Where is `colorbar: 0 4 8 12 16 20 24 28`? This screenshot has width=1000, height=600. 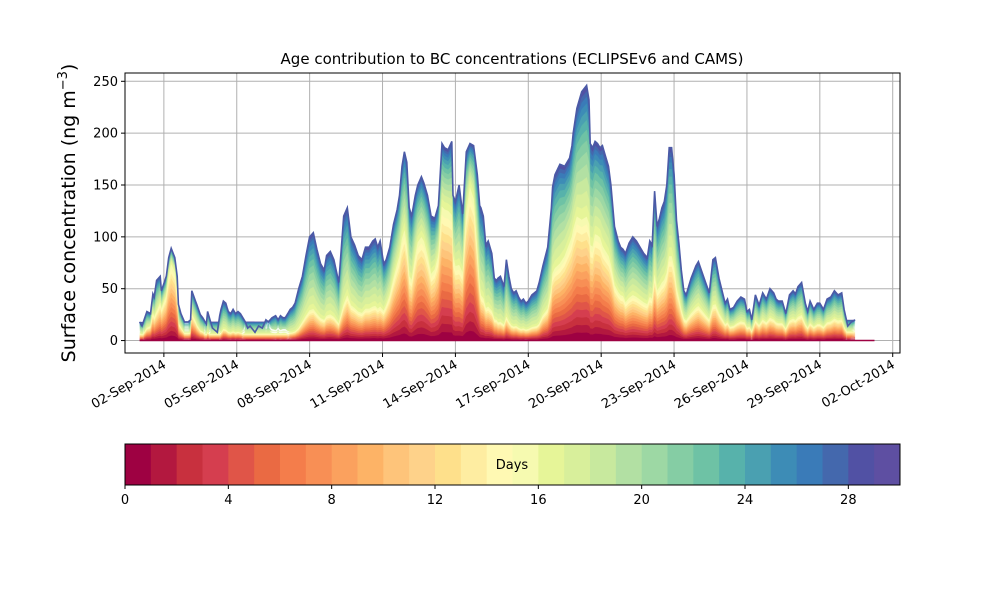 colorbar: 0 4 8 12 16 20 24 28 is located at coordinates (511, 475).